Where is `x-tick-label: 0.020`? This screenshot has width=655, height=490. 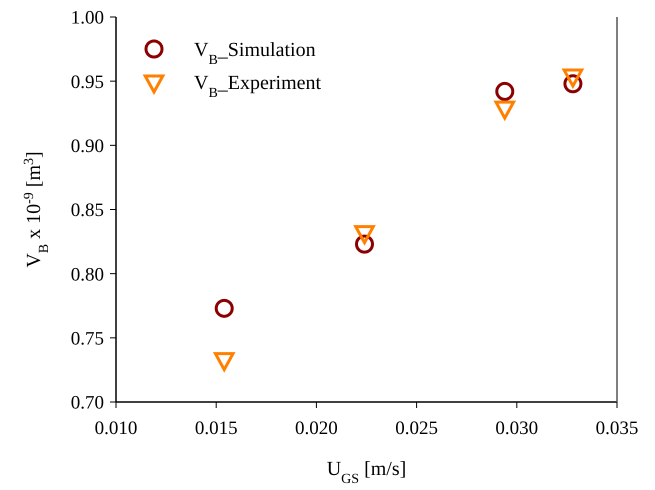 x-tick-label: 0.020 is located at coordinates (316, 428).